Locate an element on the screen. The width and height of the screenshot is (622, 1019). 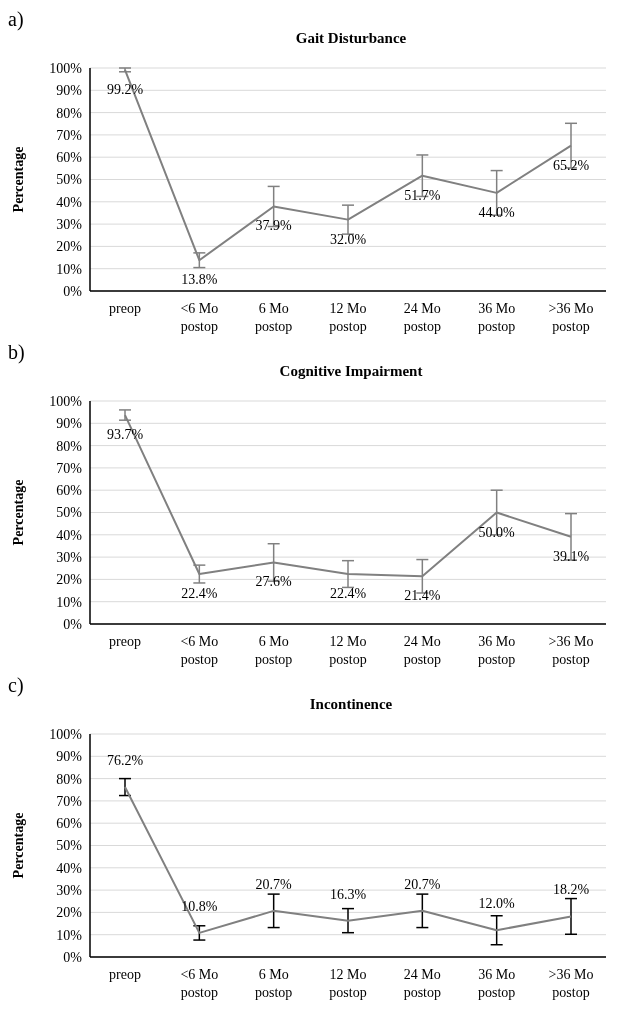
data-label: 16.3% is located at coordinates (348, 894).